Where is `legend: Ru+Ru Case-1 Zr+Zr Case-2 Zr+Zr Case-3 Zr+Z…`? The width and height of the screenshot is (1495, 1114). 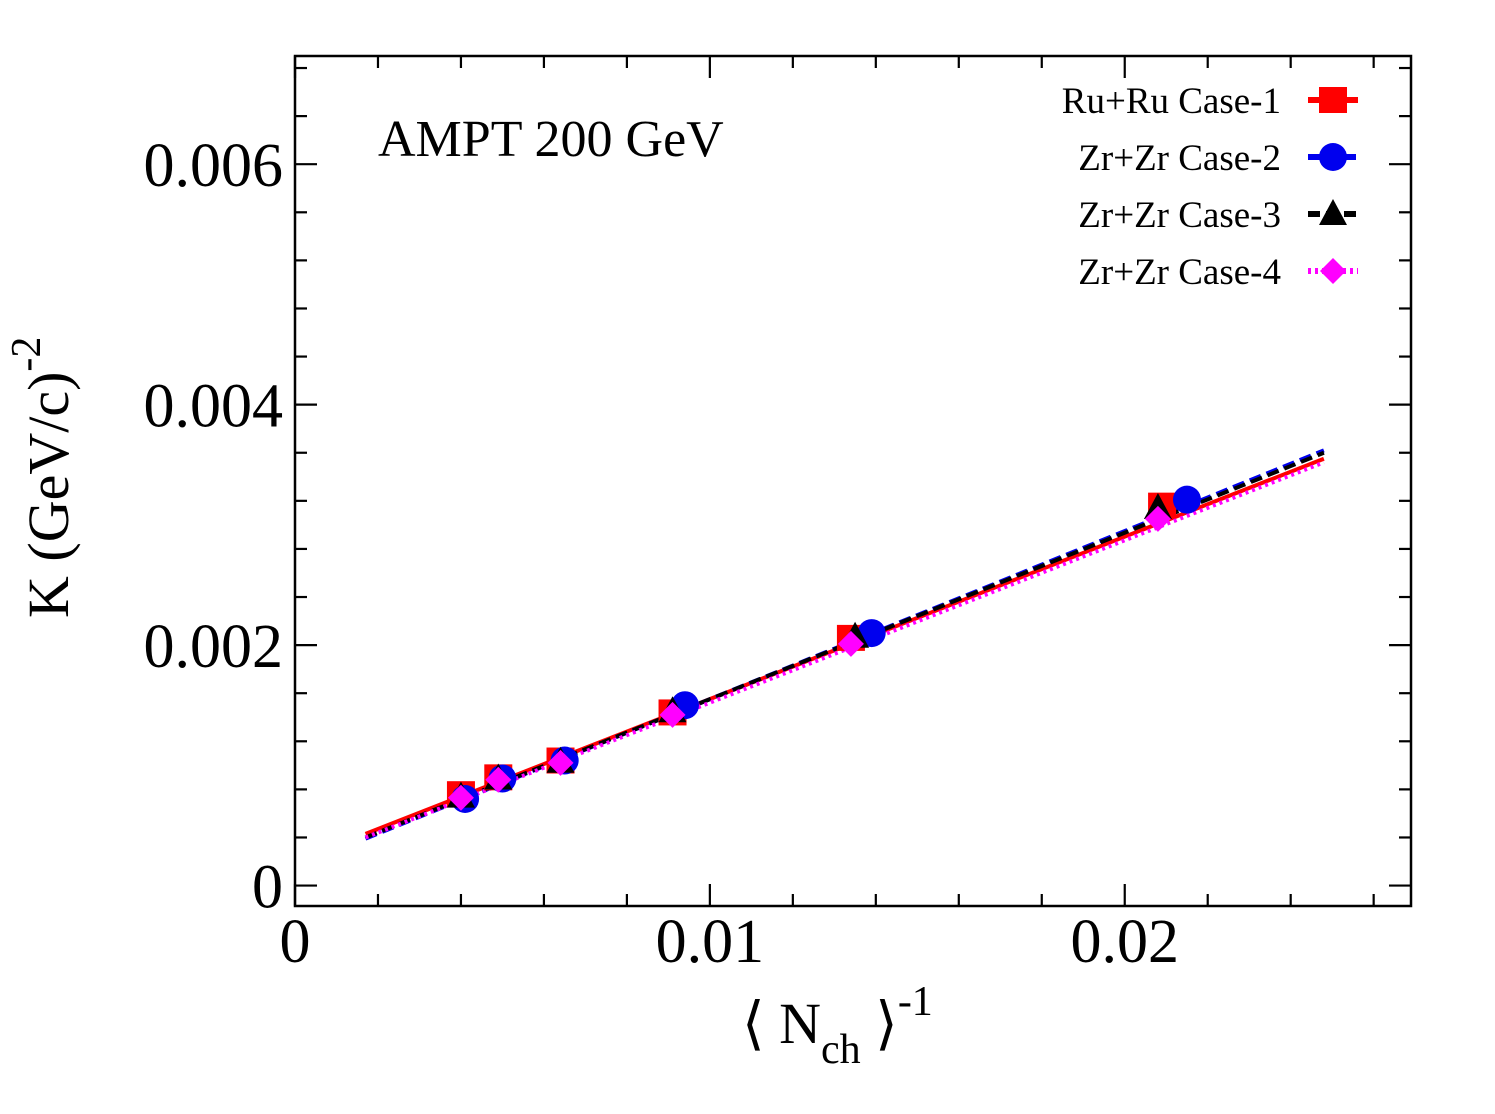 legend: Ru+Ru Case-1 Zr+Zr Case-2 Zr+Zr Case-3 Zr+Z… is located at coordinates (1210, 187).